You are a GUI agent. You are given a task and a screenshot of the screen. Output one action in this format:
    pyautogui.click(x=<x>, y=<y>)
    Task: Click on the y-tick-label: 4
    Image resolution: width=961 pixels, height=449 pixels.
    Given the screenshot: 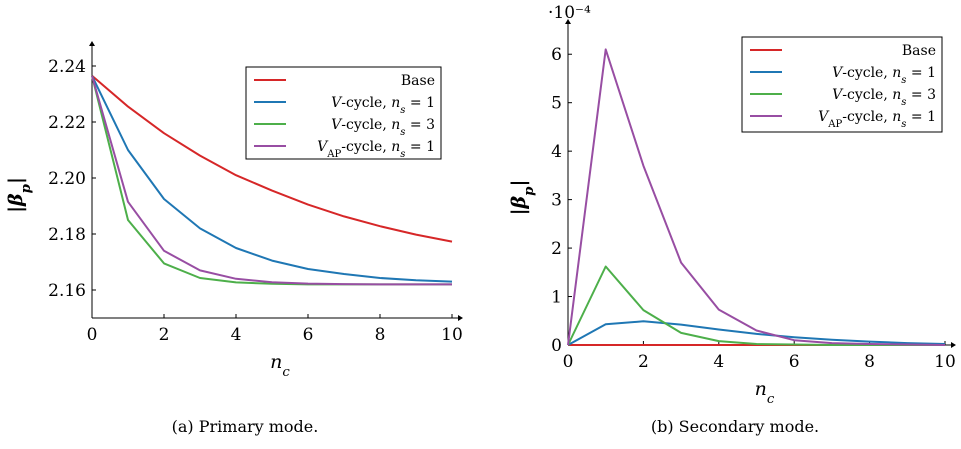 What is the action you would take?
    pyautogui.click(x=556, y=152)
    